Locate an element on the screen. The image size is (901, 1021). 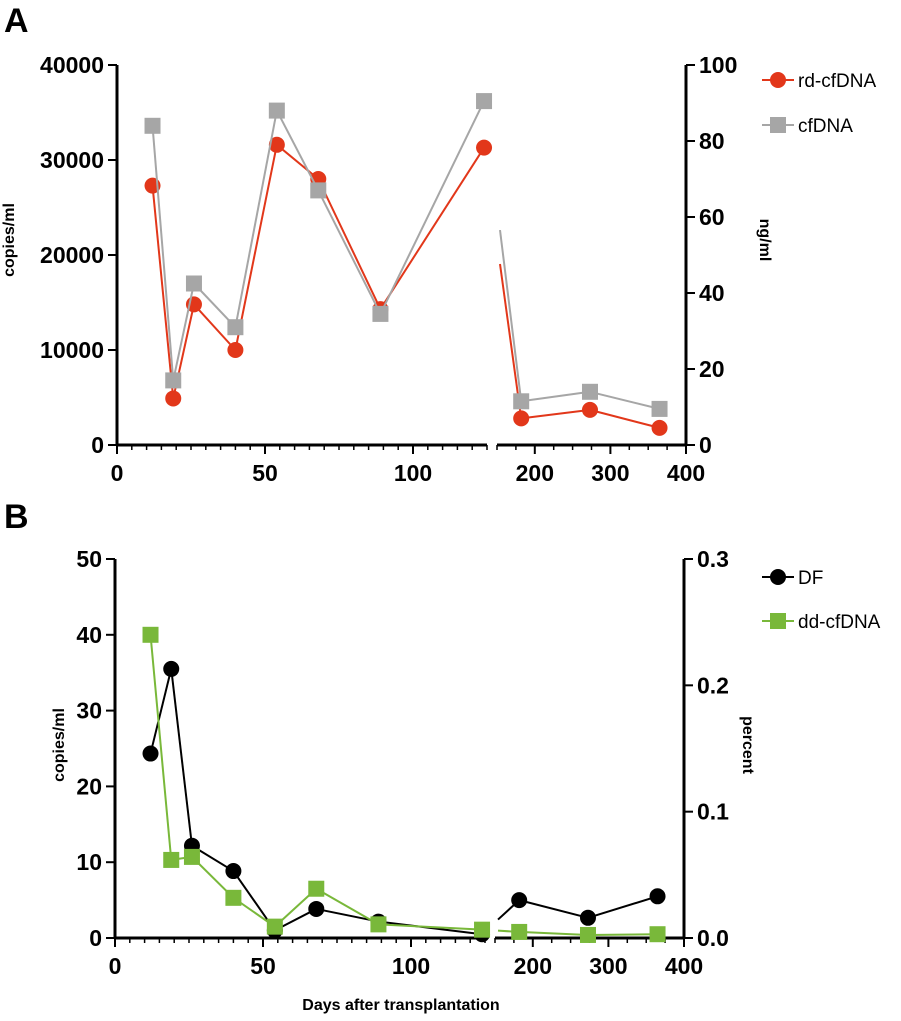
legend-marker-df is located at coordinates (778, 577).